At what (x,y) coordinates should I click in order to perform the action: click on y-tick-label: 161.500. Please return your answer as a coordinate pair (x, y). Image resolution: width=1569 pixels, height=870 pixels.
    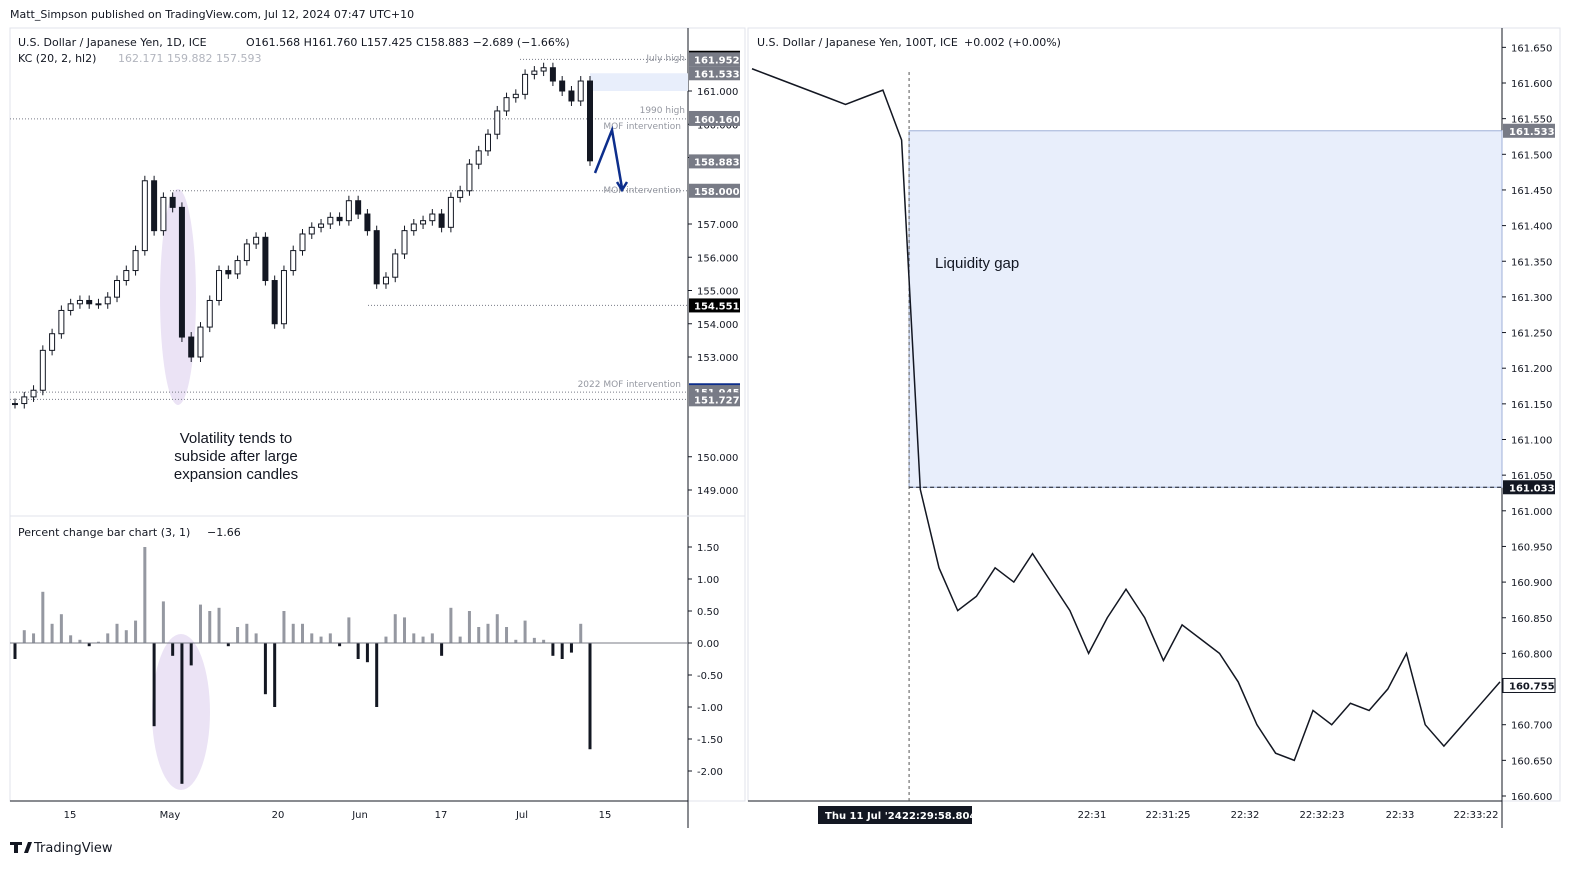
    Looking at the image, I should click on (1531, 155).